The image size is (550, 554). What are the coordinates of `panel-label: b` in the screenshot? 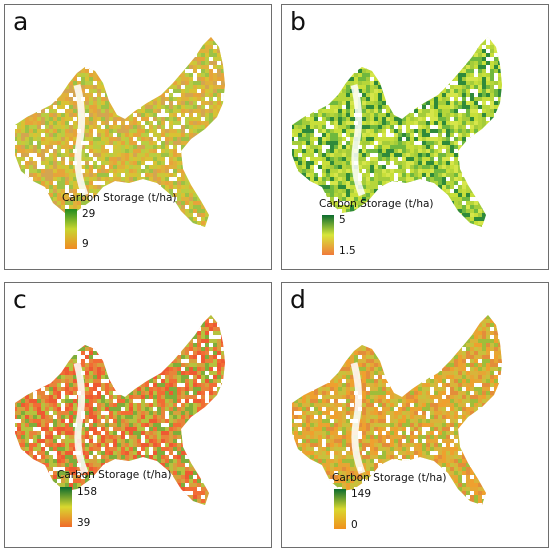 It's located at (298, 21).